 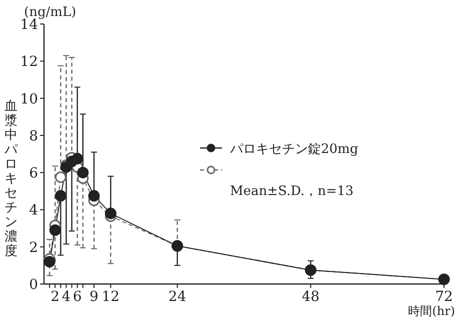 What do you see at coordinates (33, 210) in the screenshot?
I see `y-tick-label: 4` at bounding box center [33, 210].